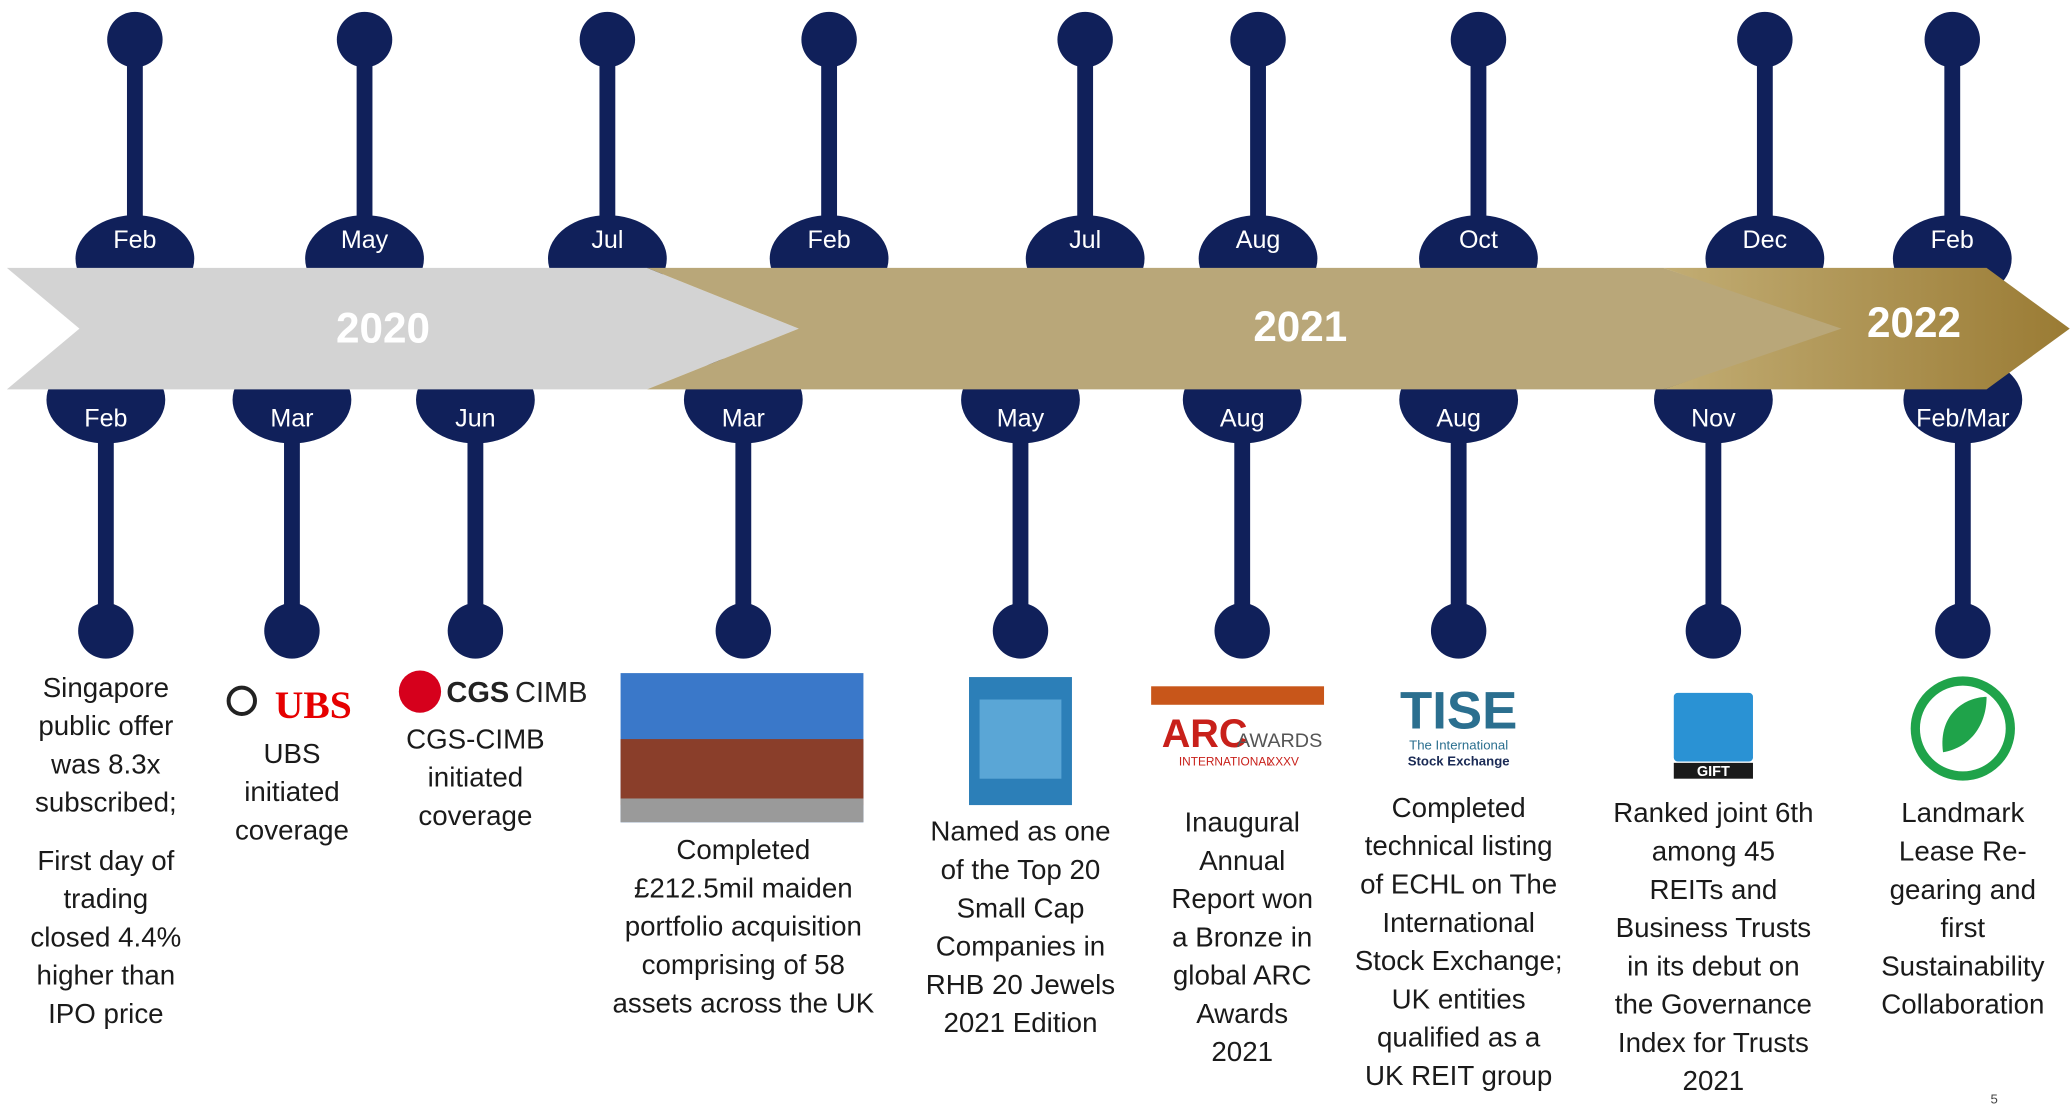  I want to click on logo-text: AWARDS, so click(1279, 741).